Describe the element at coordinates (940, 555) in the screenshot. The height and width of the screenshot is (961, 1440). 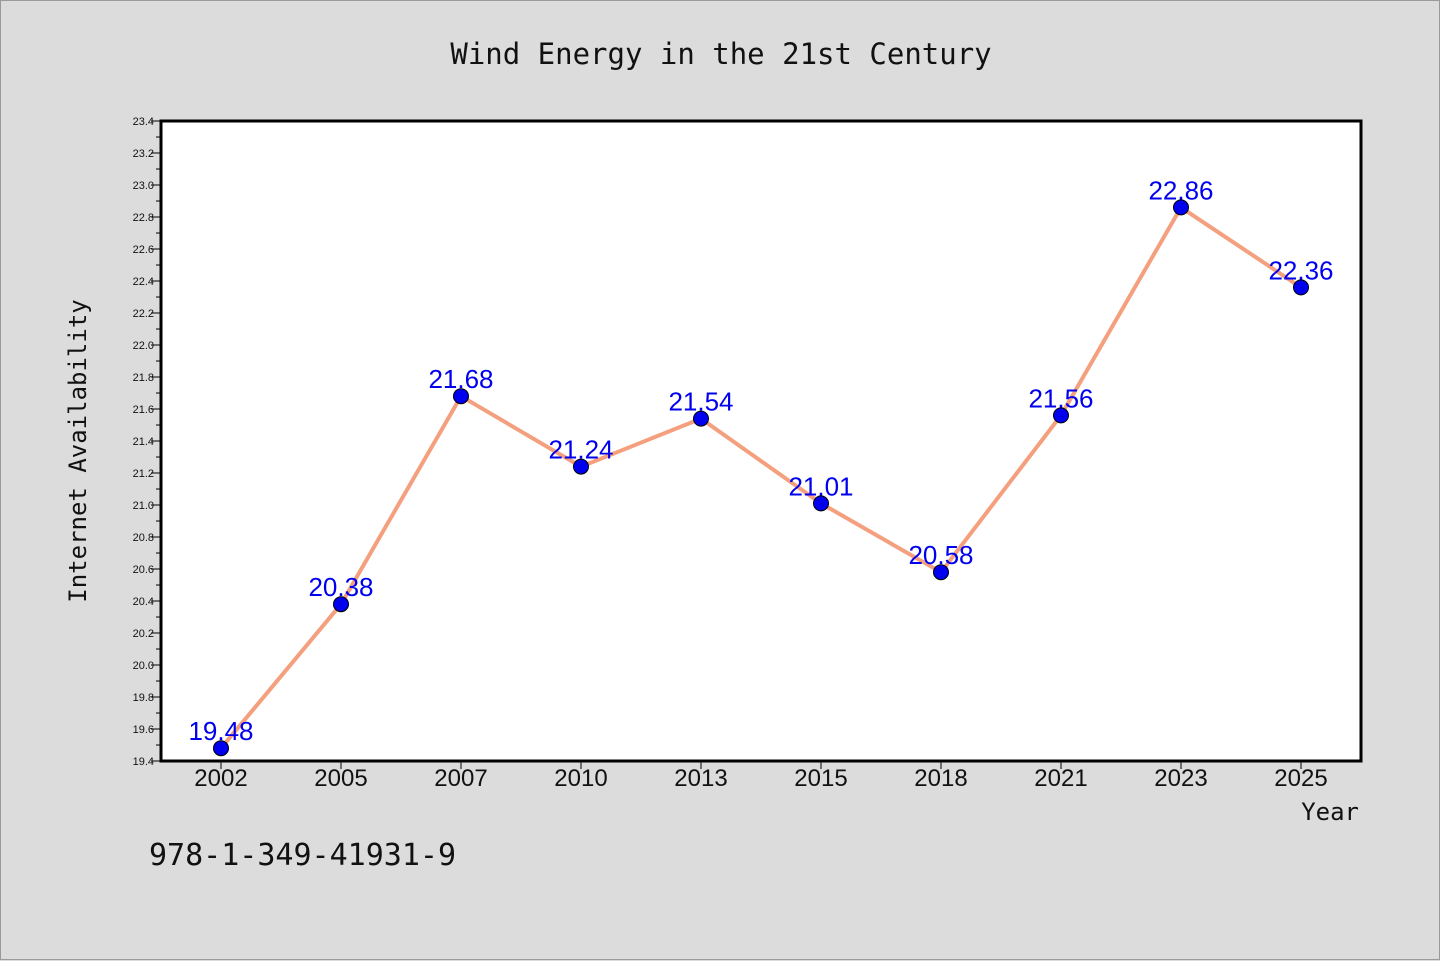
I see `data-label: 20.58` at that location.